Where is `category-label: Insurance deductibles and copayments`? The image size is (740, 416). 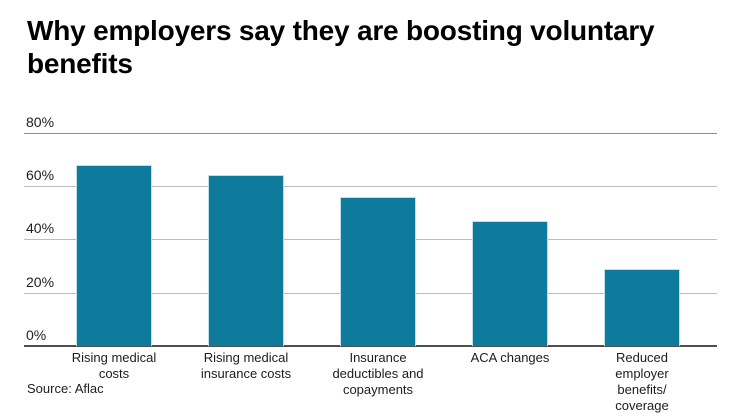
category-label: Insurance deductibles and copayments is located at coordinates (378, 373).